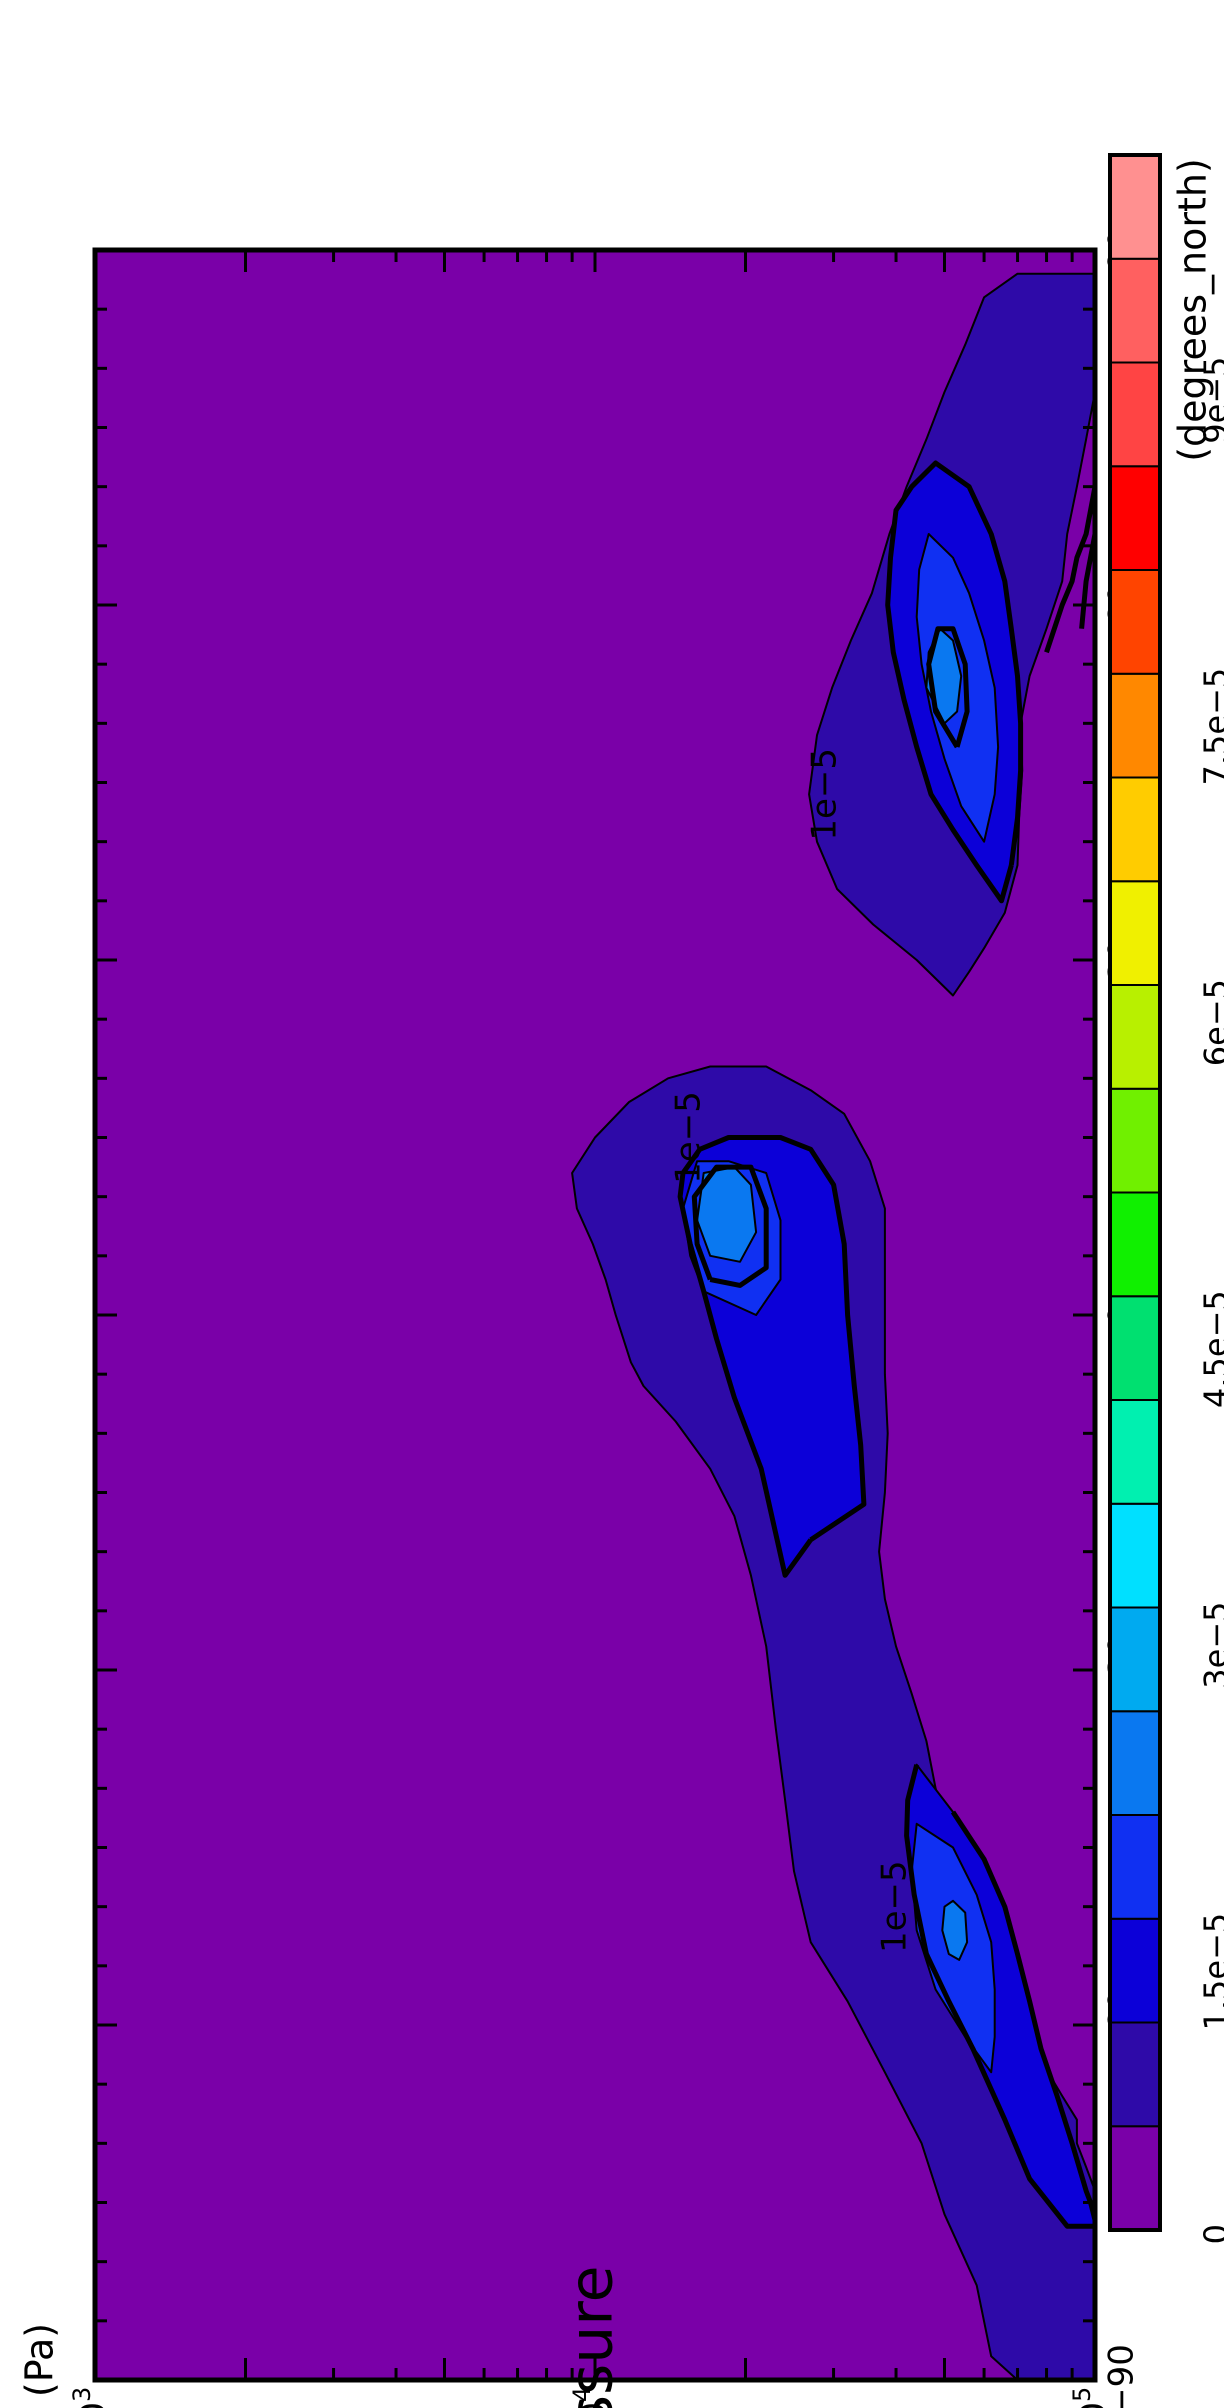 This screenshot has height=2408, width=1224. I want to click on colorbar-frame, so click(1135, 1192).